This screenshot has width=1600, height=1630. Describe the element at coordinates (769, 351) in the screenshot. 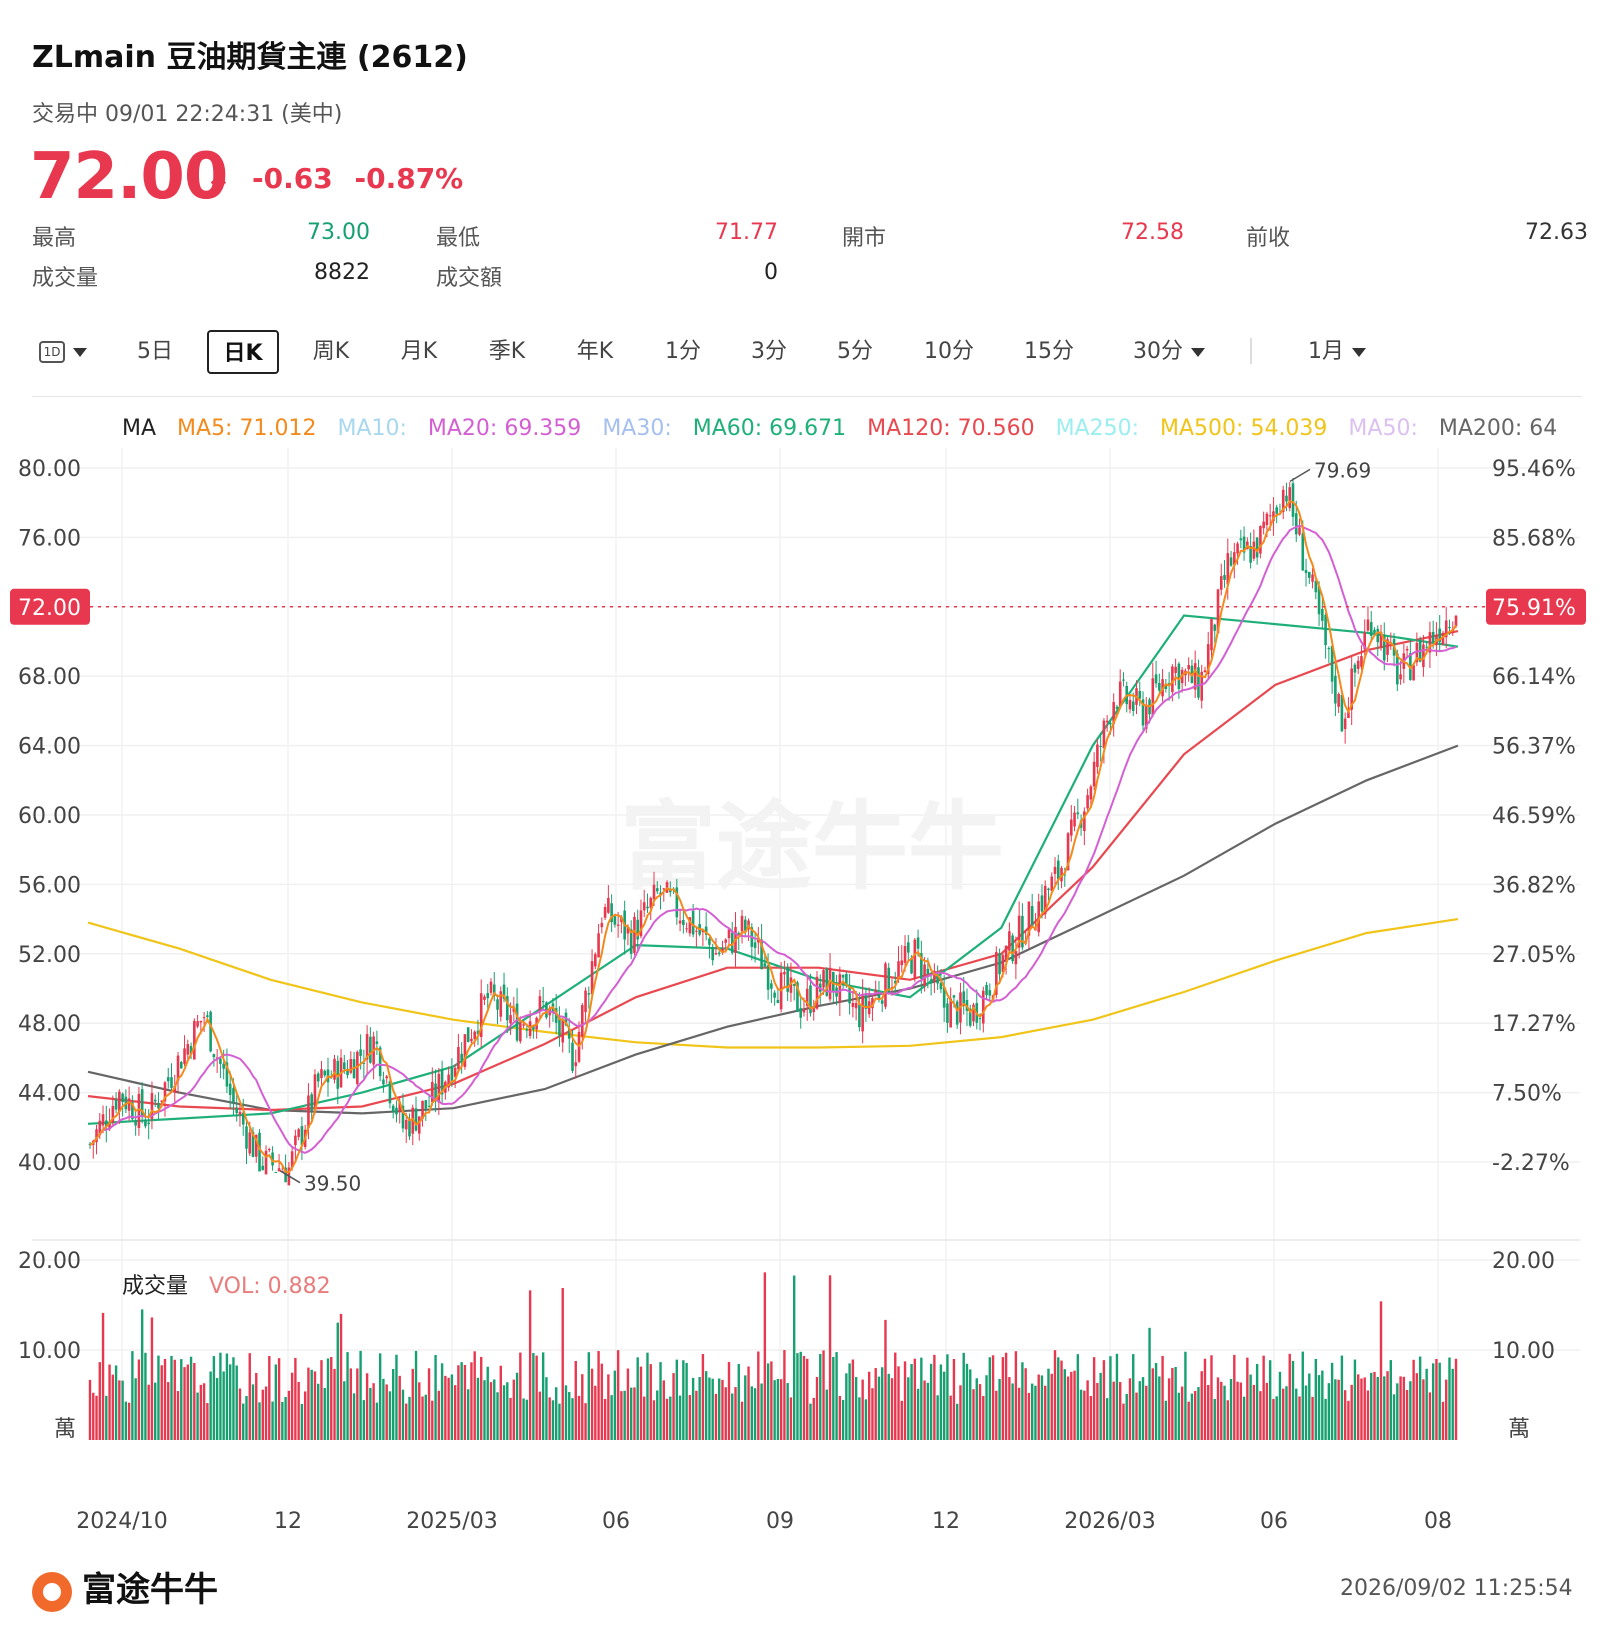

I see `tab-3min: 3分` at that location.